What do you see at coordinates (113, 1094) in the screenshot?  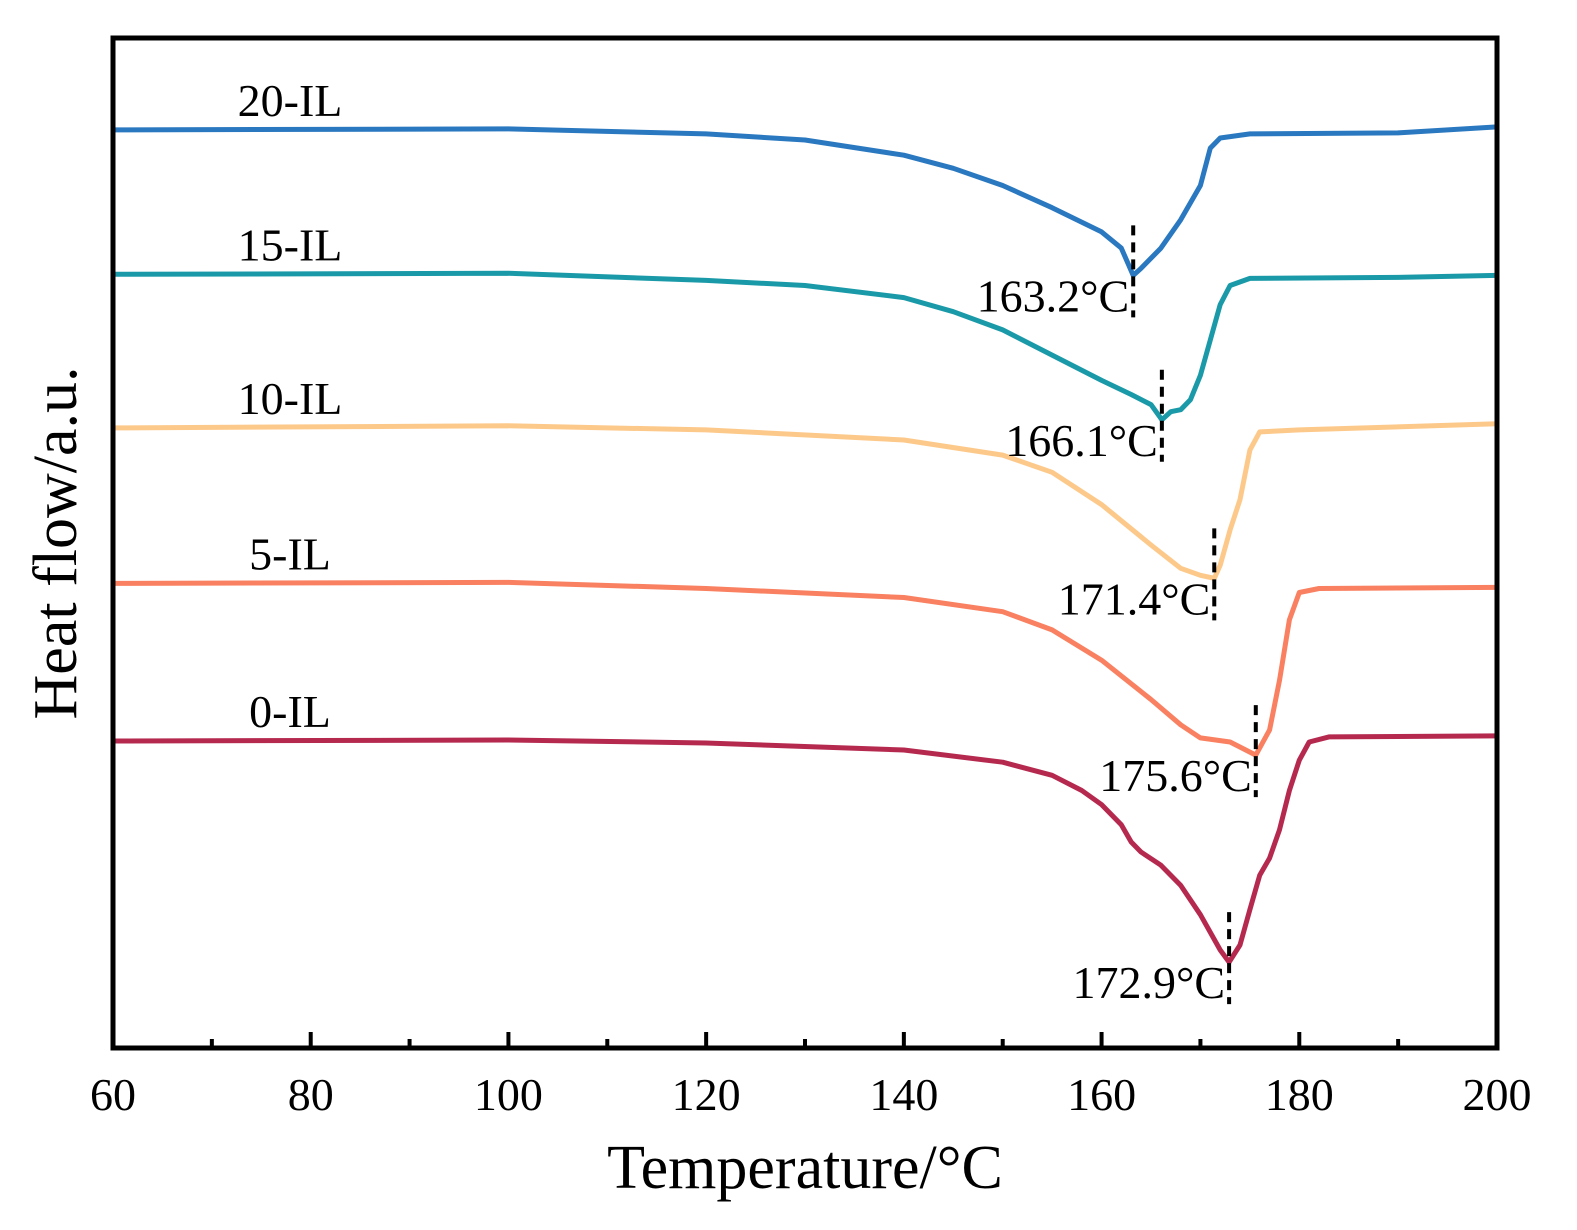 I see `x-tick-label: 60` at bounding box center [113, 1094].